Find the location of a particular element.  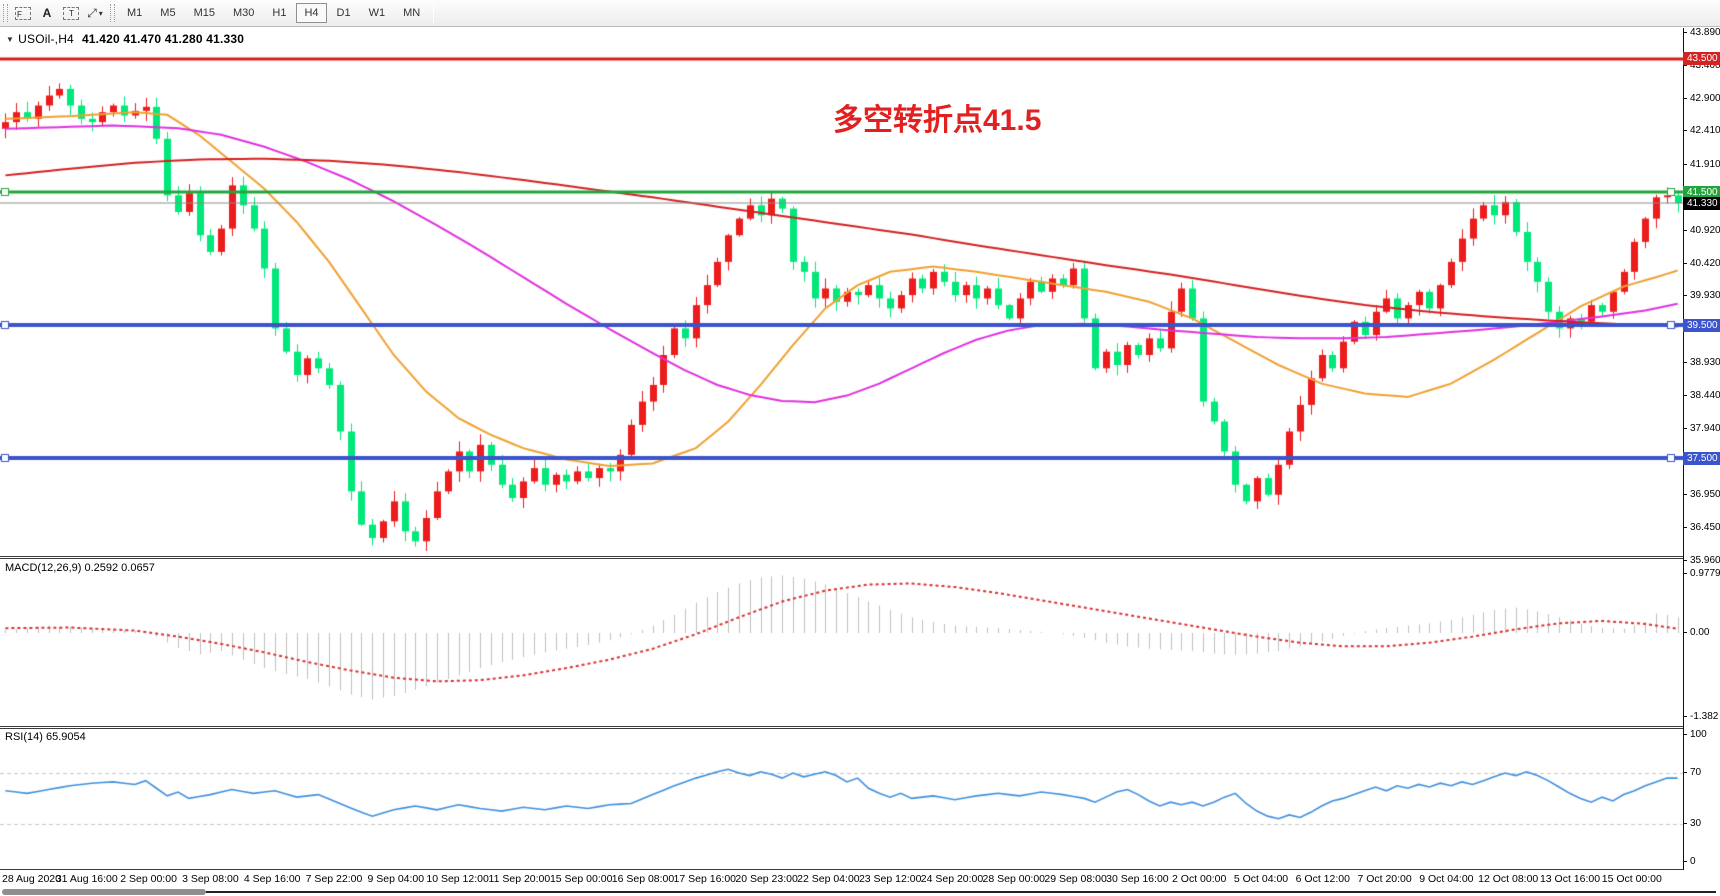

axis-tick-label: 38.930 is located at coordinates (1705, 362).